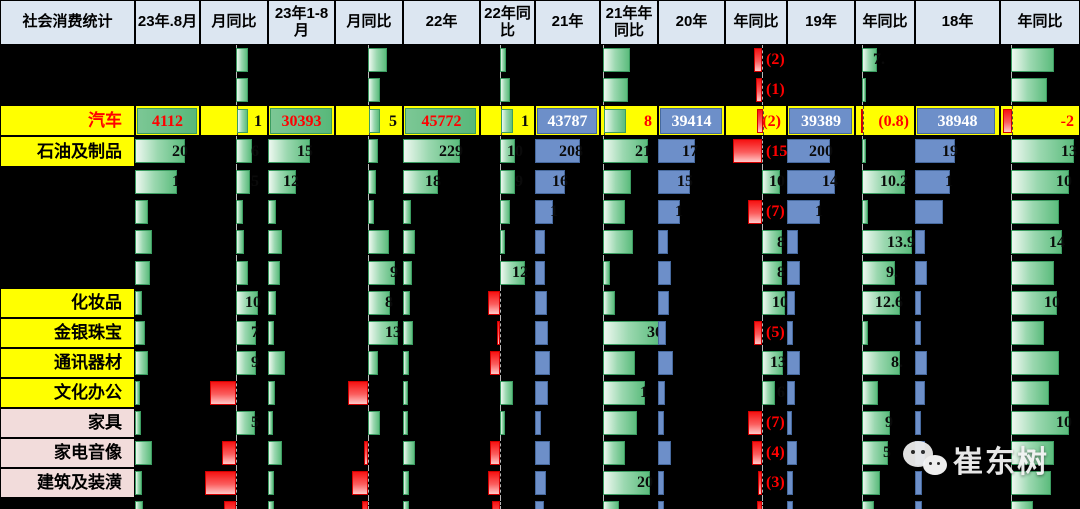 This screenshot has width=1080, height=509. Describe the element at coordinates (889, 302) in the screenshot. I see `cell-value: 12.6` at that location.